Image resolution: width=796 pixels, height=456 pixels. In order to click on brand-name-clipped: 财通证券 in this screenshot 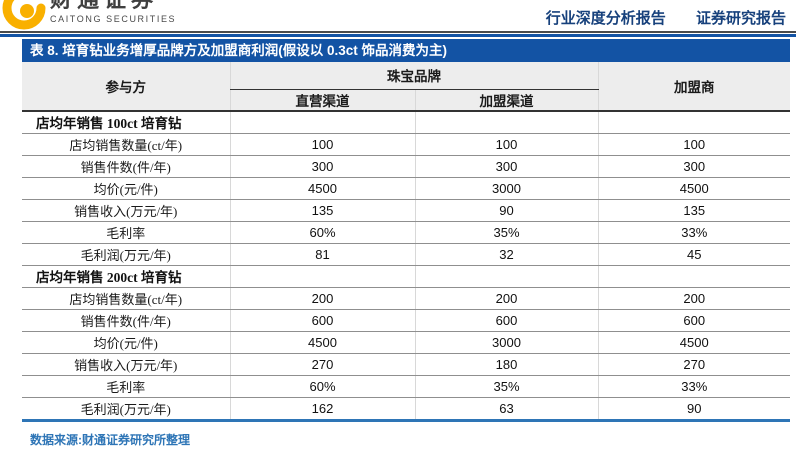, I will do `click(113, 6)`.